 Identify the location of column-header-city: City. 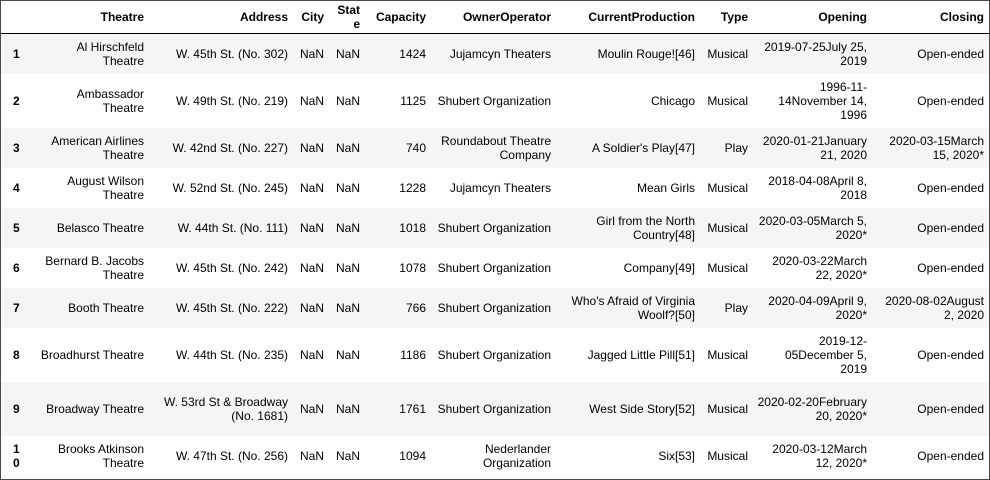
(311, 17).